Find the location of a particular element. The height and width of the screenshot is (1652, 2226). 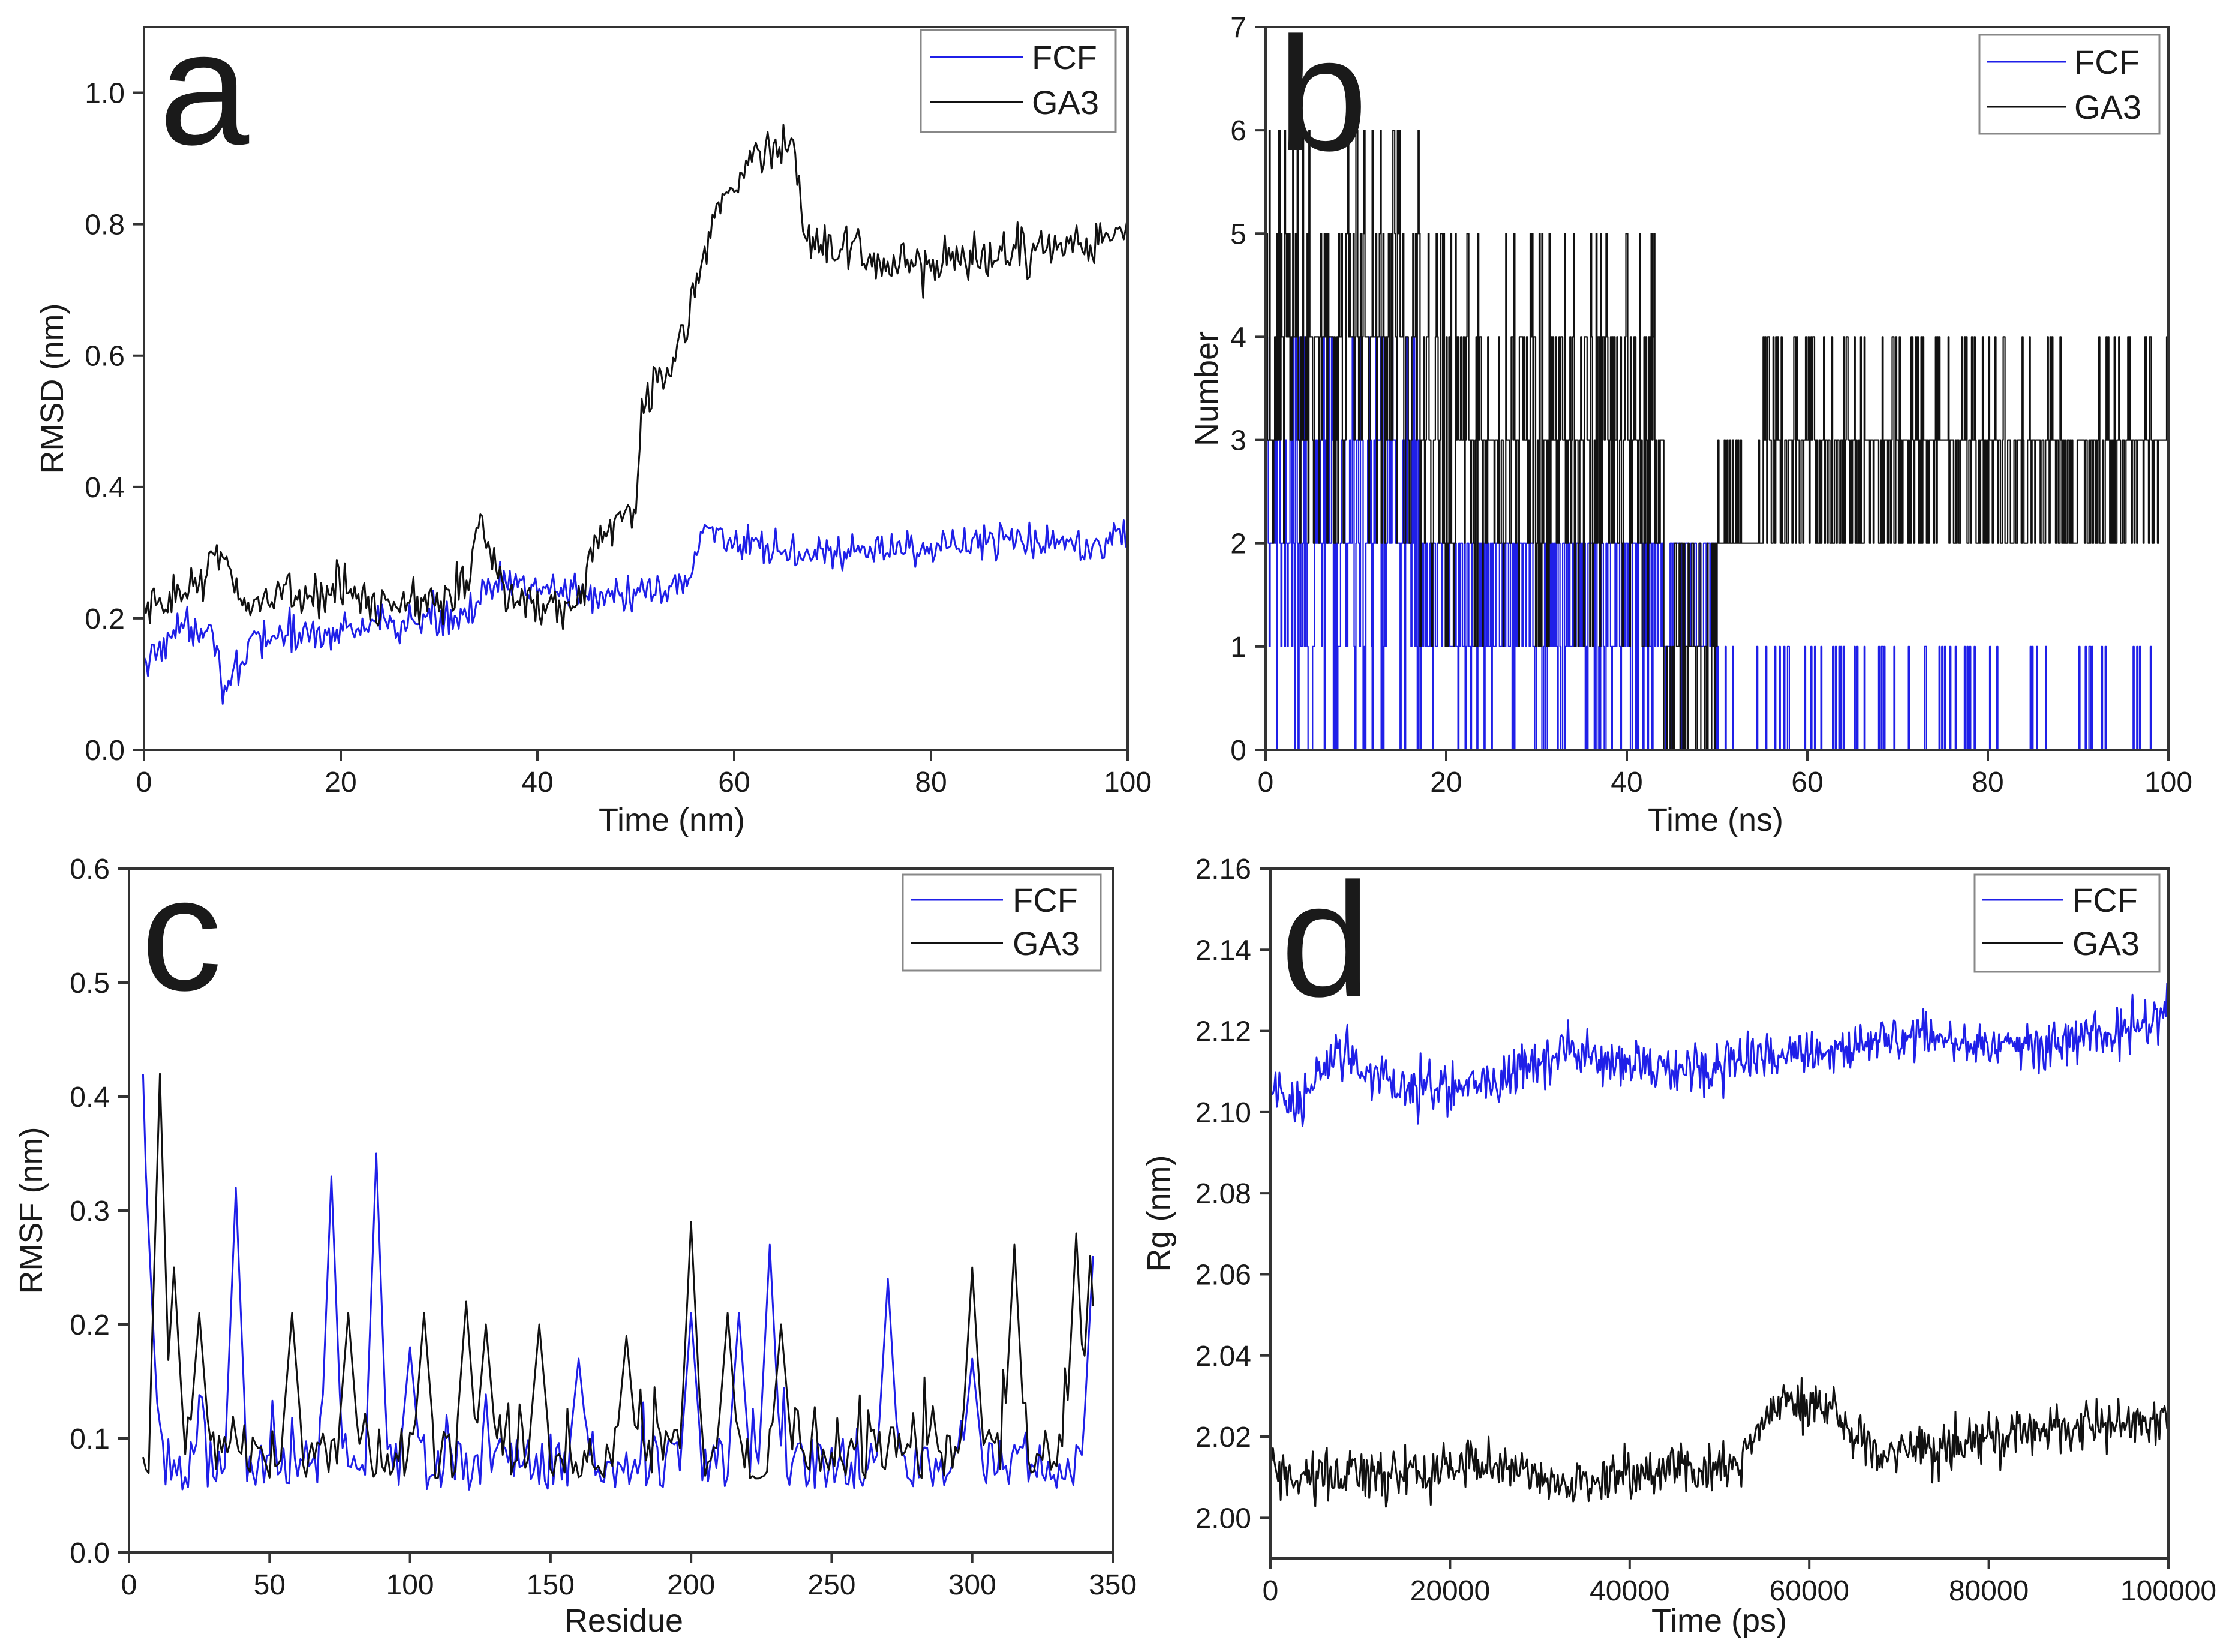

panel-c-legend-ga3: GA3 is located at coordinates (1046, 943).